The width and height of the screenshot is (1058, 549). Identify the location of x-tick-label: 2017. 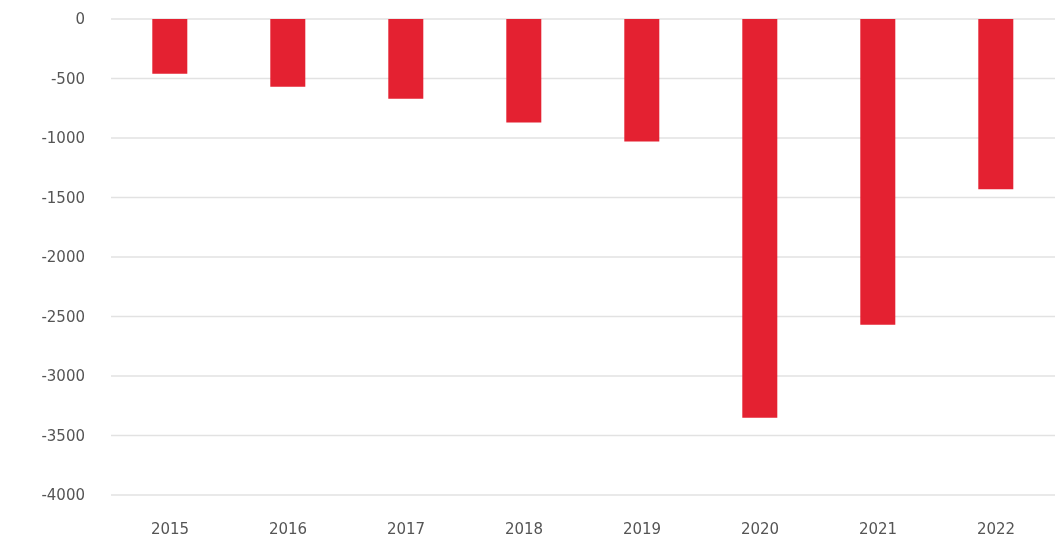
(406, 528).